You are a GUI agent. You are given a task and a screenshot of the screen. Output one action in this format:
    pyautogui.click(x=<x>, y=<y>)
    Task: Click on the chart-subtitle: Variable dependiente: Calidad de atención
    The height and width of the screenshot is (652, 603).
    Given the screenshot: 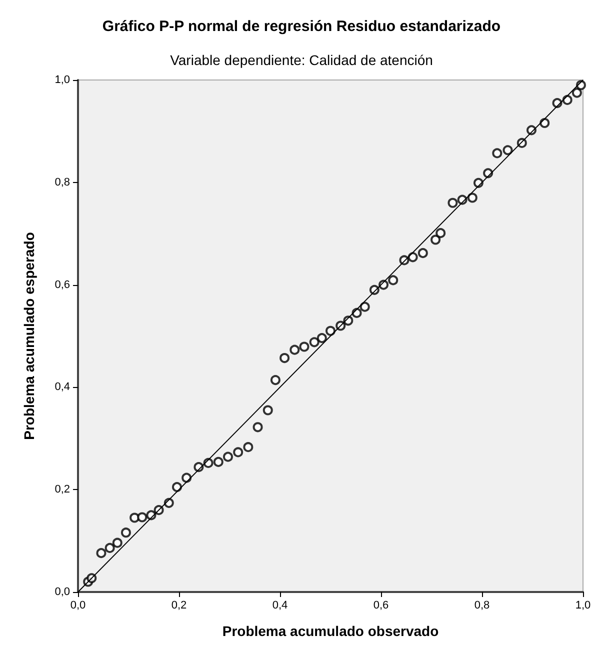 What is the action you would take?
    pyautogui.click(x=301, y=60)
    